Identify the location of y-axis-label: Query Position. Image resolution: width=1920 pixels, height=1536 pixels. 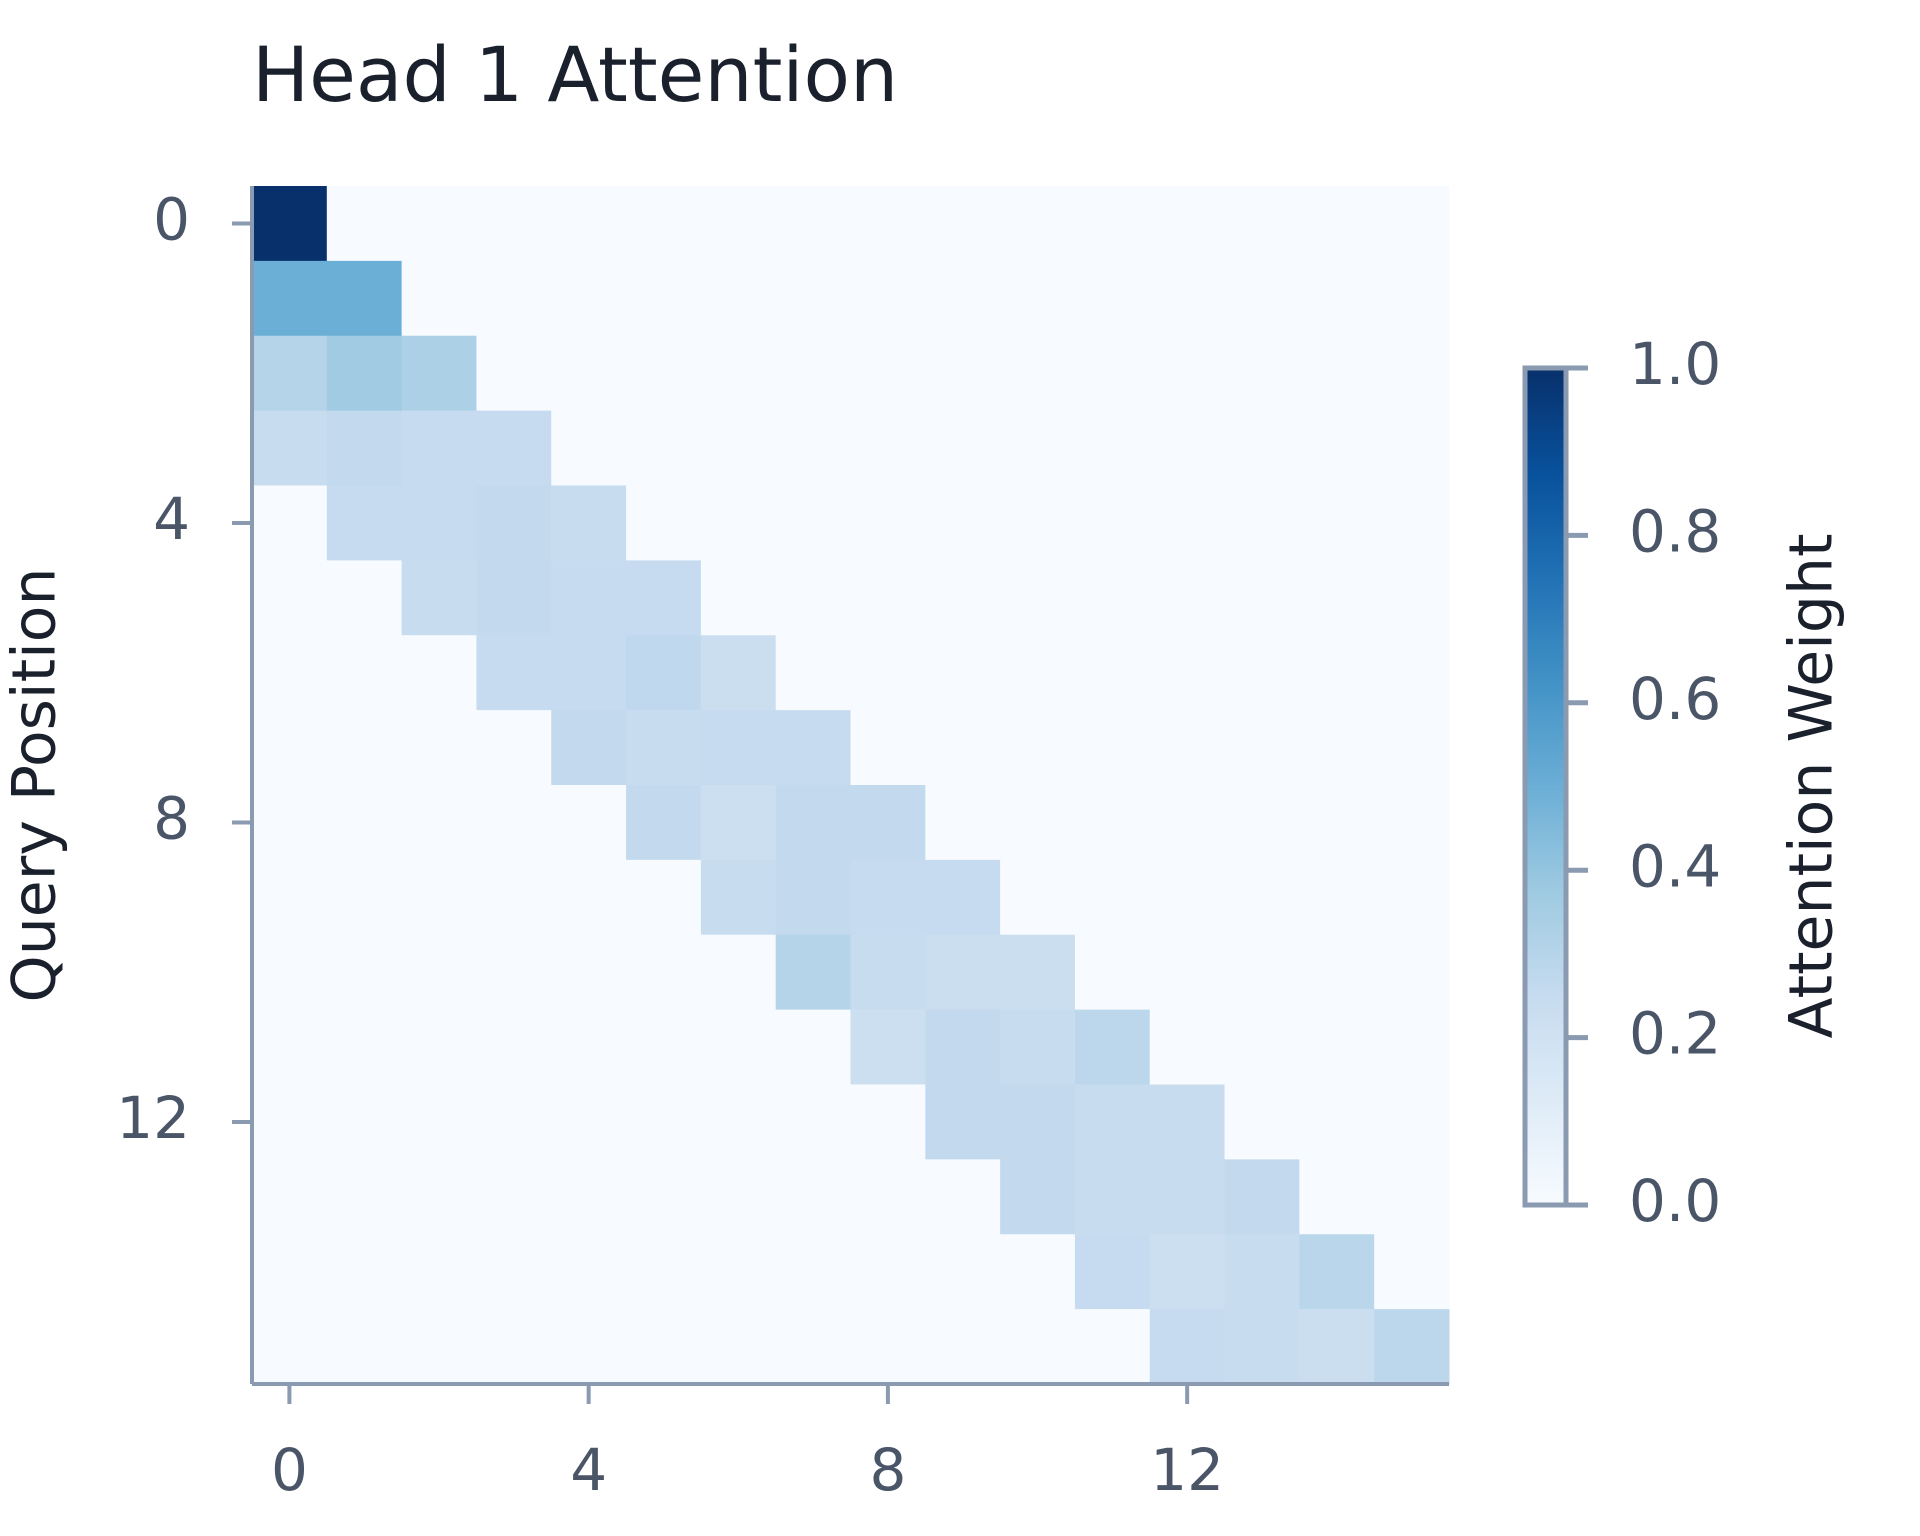
(35, 784).